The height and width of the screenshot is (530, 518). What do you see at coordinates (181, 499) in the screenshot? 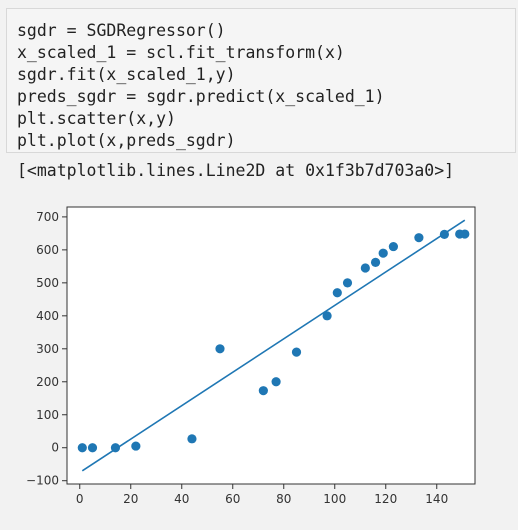
I see `x-tick-label: 40` at bounding box center [181, 499].